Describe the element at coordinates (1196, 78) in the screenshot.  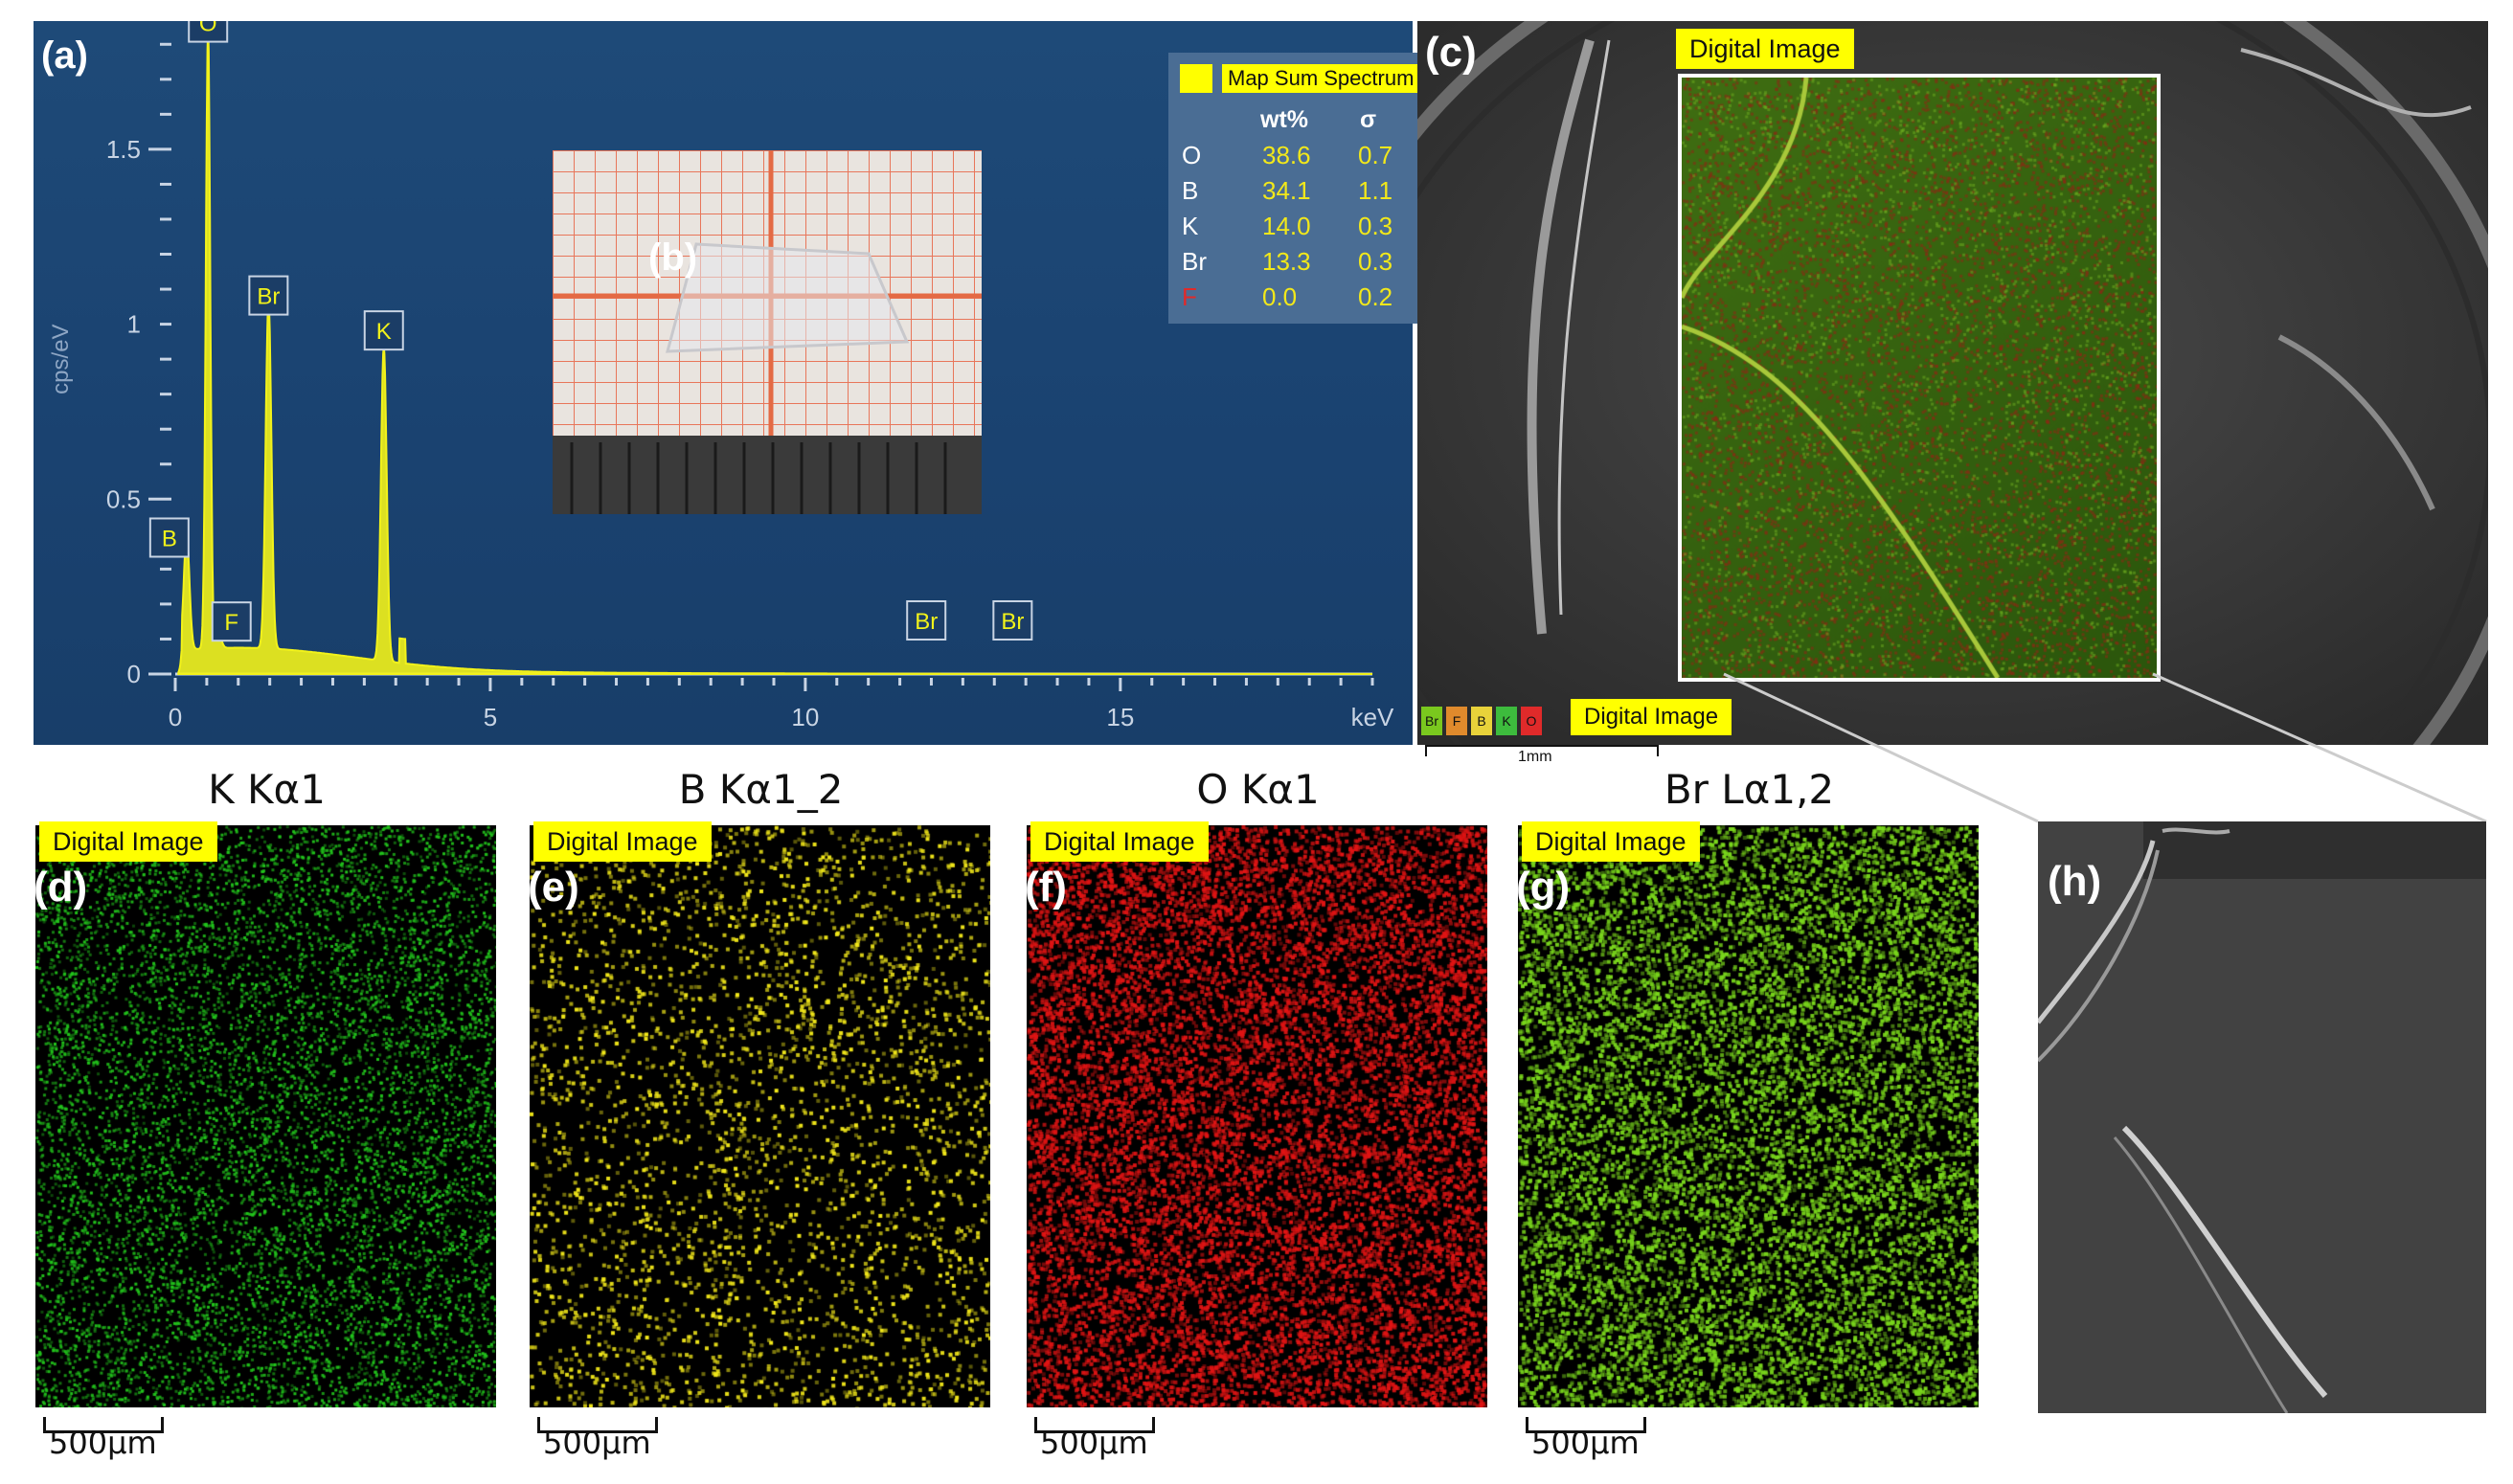
I see `legend-swatch` at that location.